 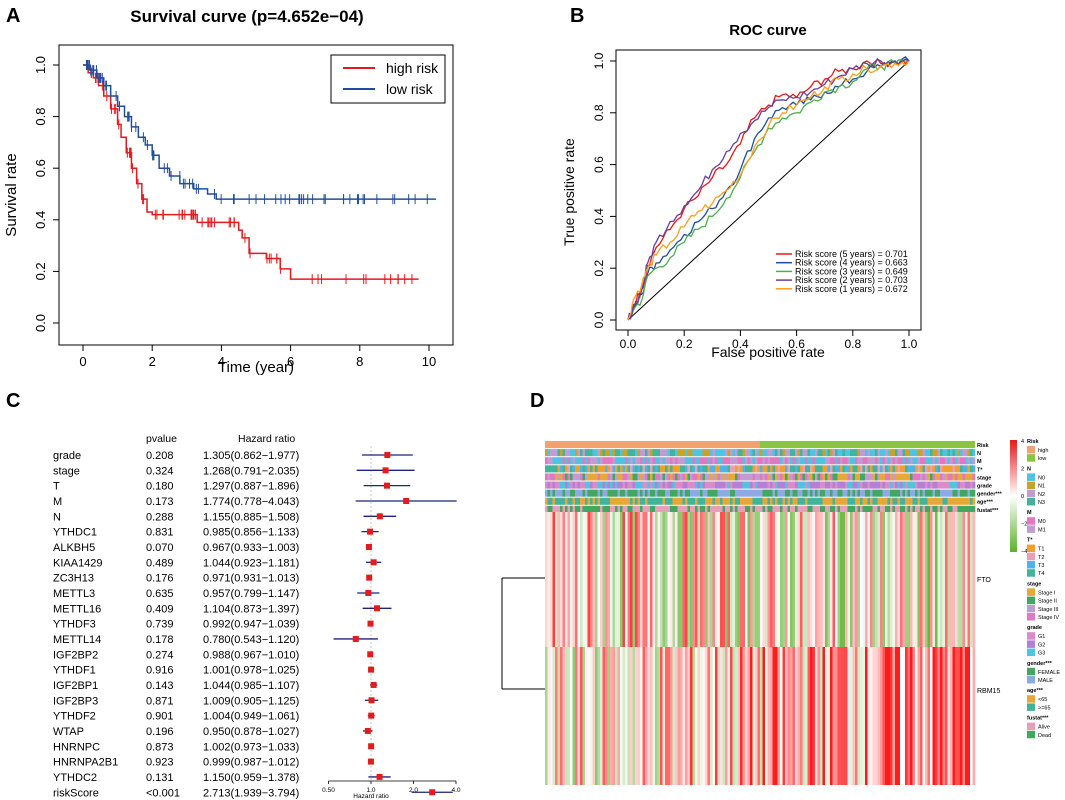 What do you see at coordinates (984, 580) in the screenshot?
I see `heatmap-row-fto: FTO` at bounding box center [984, 580].